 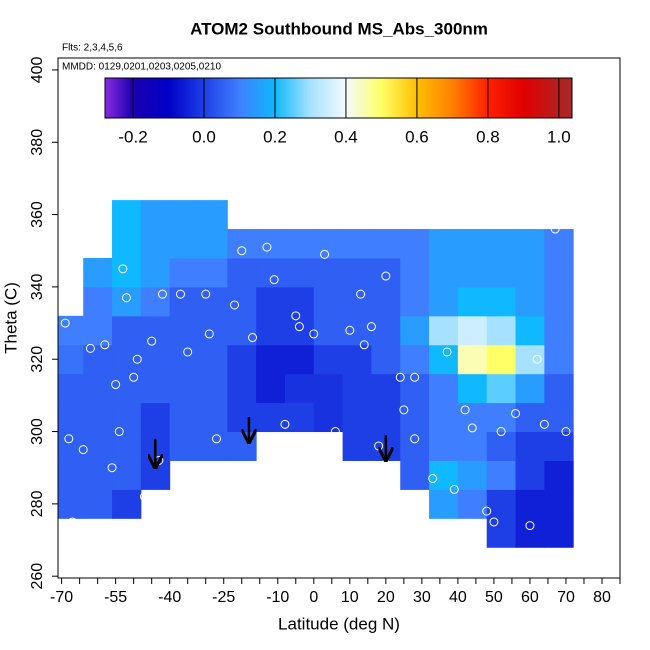 What do you see at coordinates (169, 597) in the screenshot?
I see `x-tick-label: -40` at bounding box center [169, 597].